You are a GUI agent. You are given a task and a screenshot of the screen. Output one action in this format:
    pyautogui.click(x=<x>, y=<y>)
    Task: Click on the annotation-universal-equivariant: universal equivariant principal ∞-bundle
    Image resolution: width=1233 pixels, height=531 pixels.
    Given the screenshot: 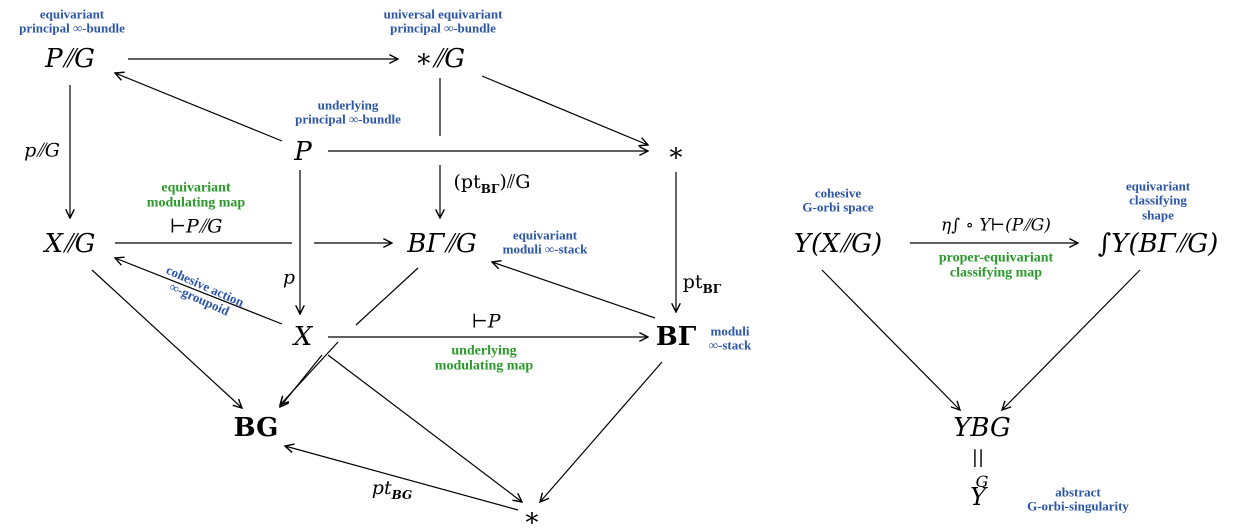 What is the action you would take?
    pyautogui.click(x=443, y=21)
    